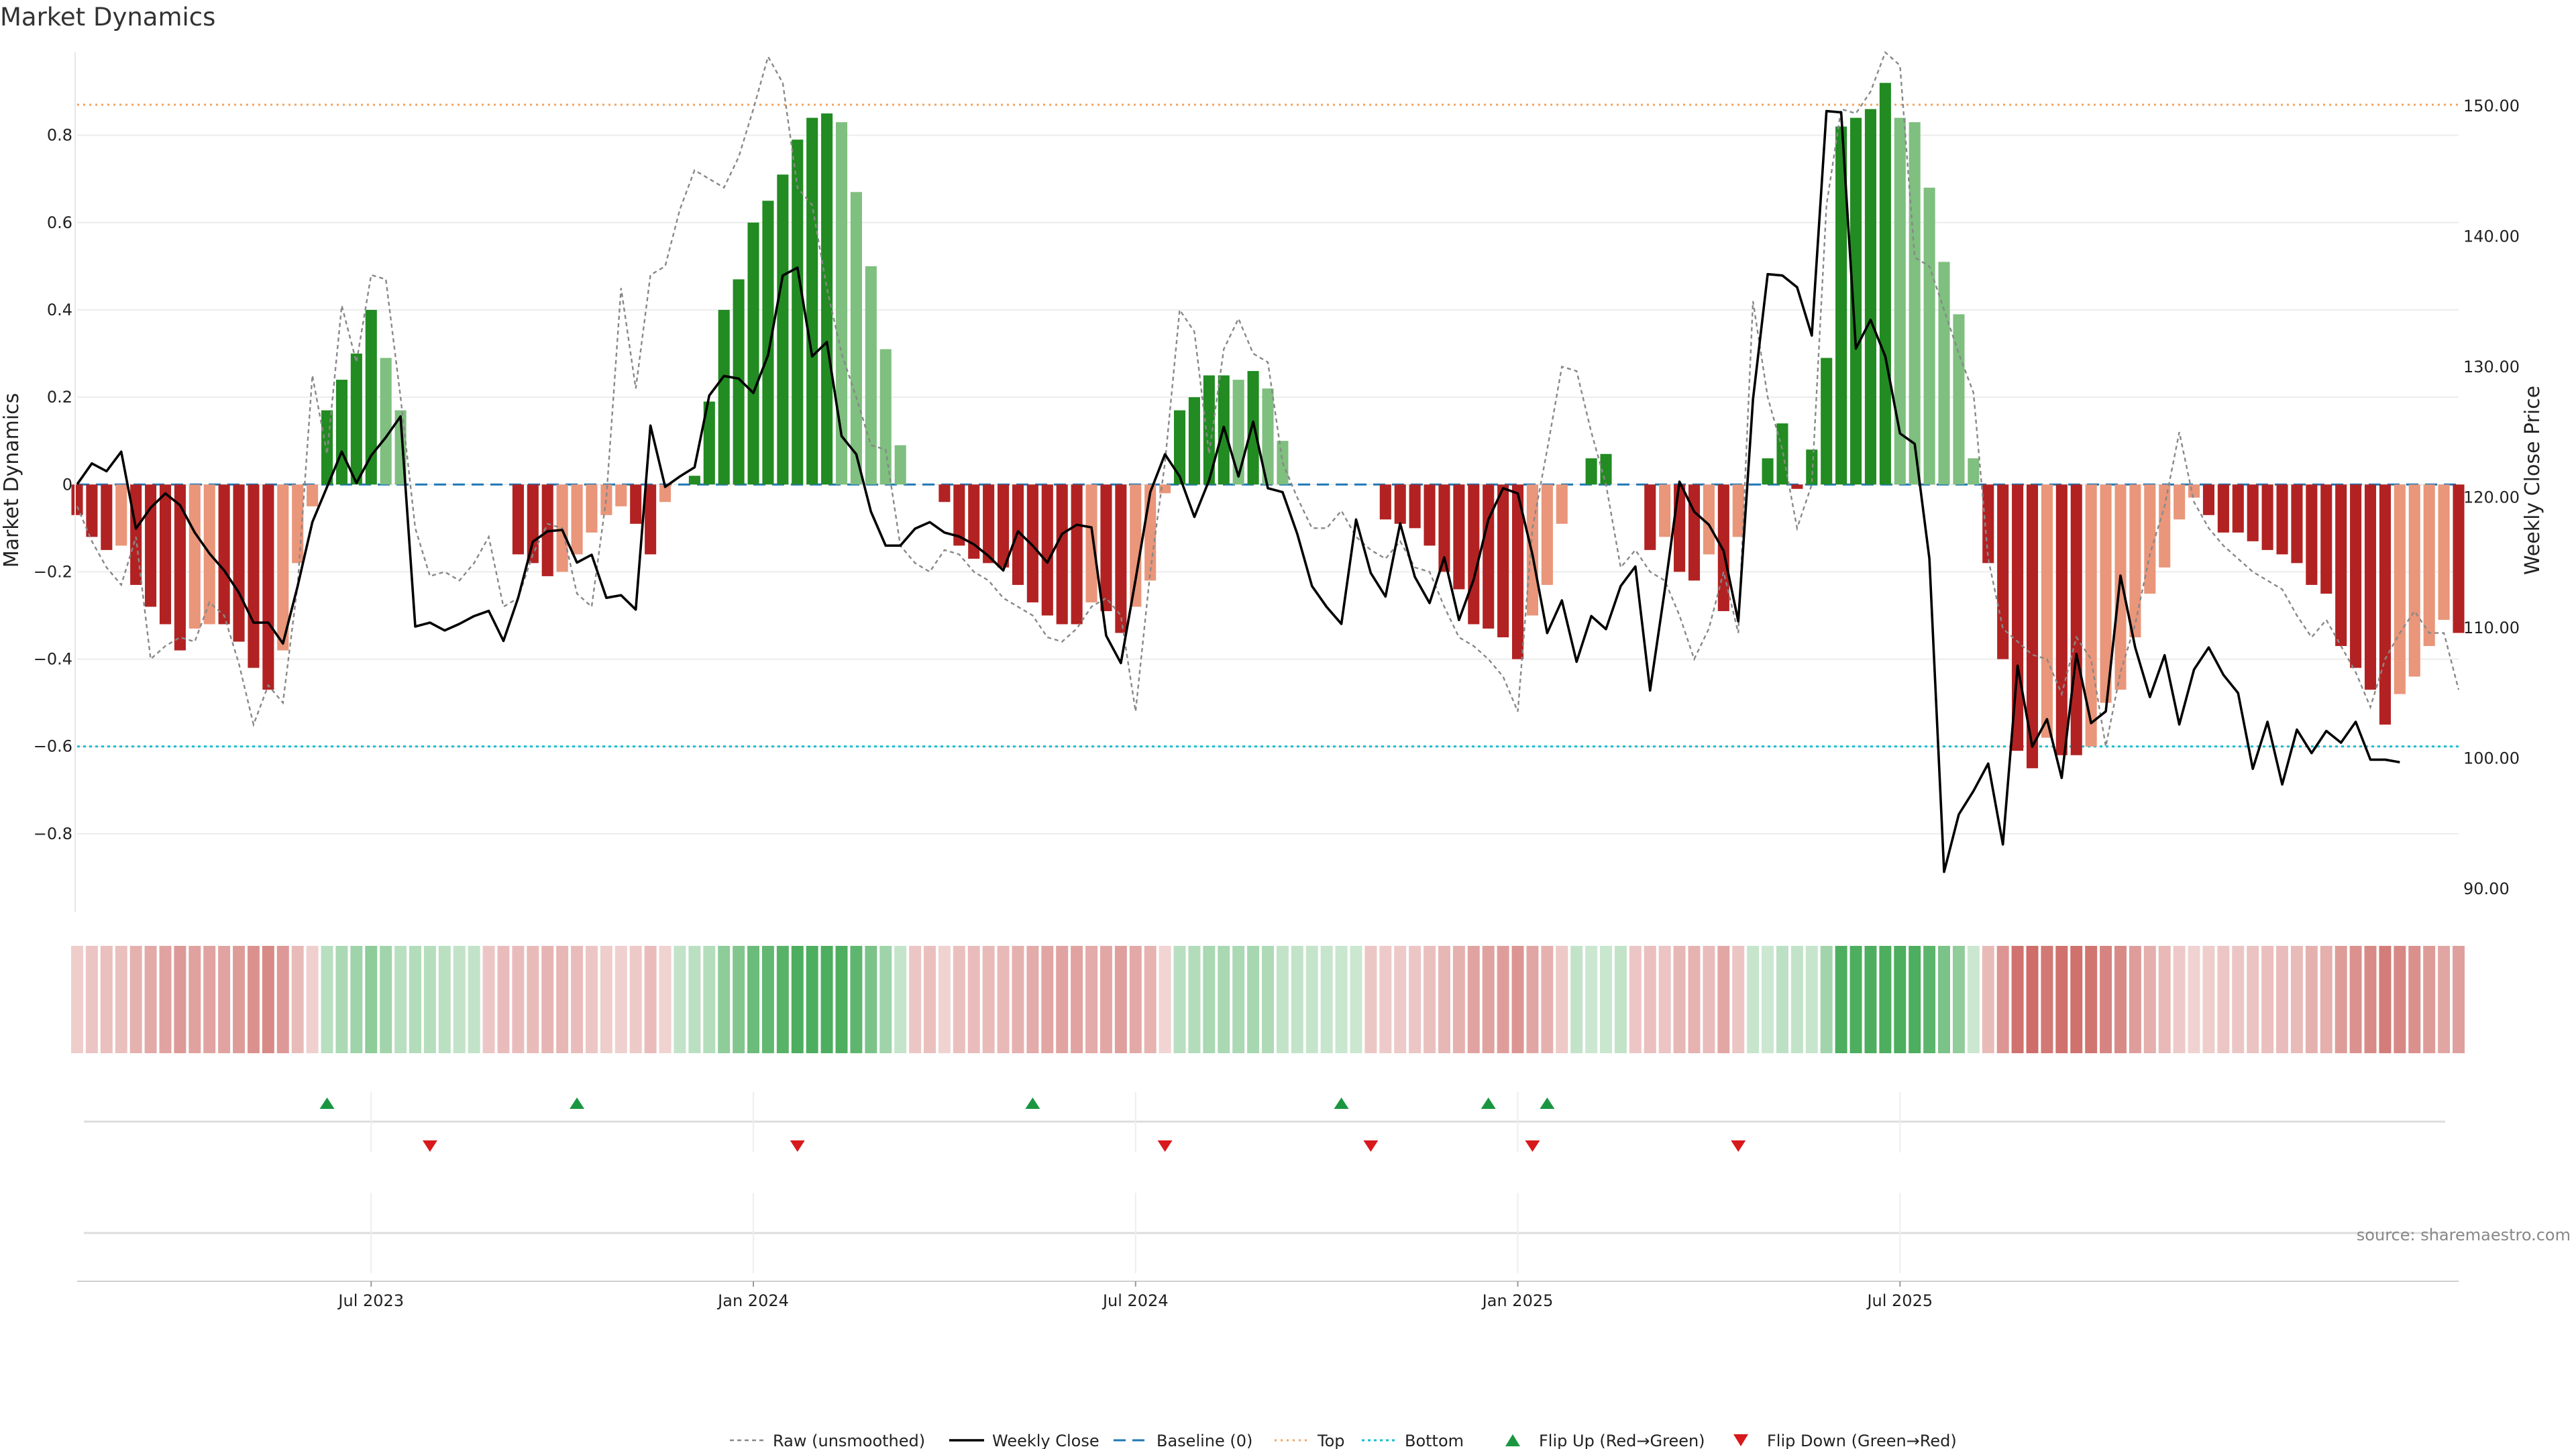  What do you see at coordinates (1268, 1295) in the screenshot?
I see `x-axis-ticks: Jul 2023 Jan 2024 Jul 2024 Jan 2025 Jul 2025` at bounding box center [1268, 1295].